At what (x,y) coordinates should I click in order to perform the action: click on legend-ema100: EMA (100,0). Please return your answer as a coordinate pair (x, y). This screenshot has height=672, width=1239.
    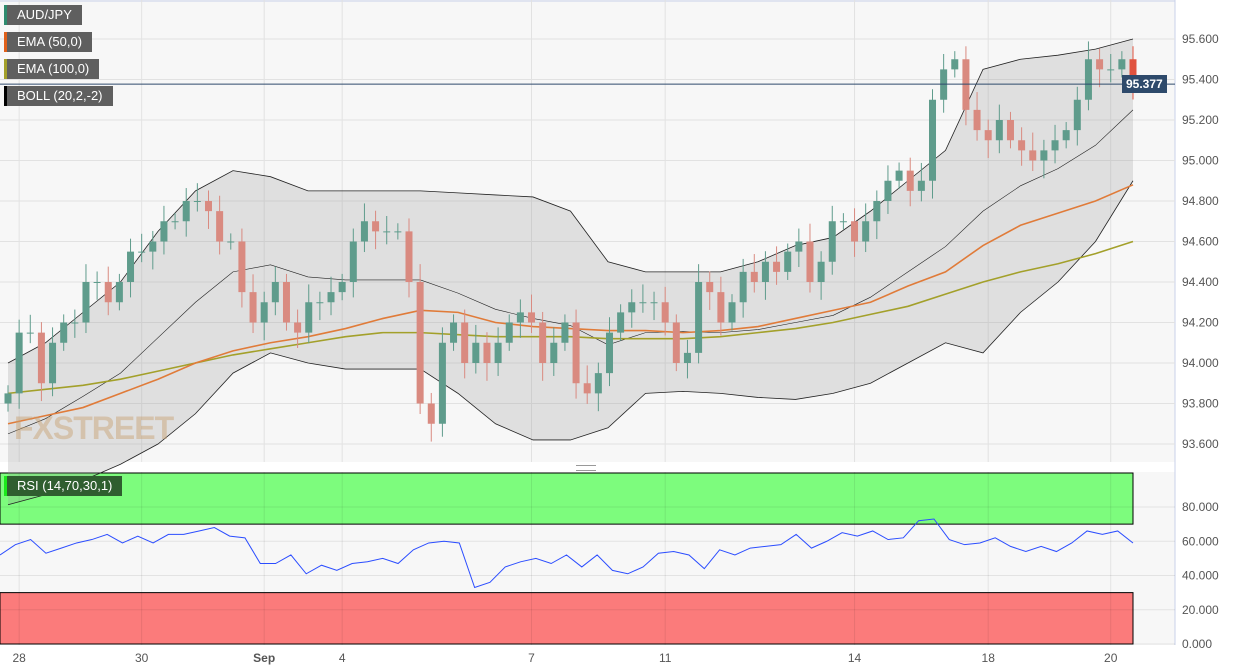
    Looking at the image, I should click on (52, 69).